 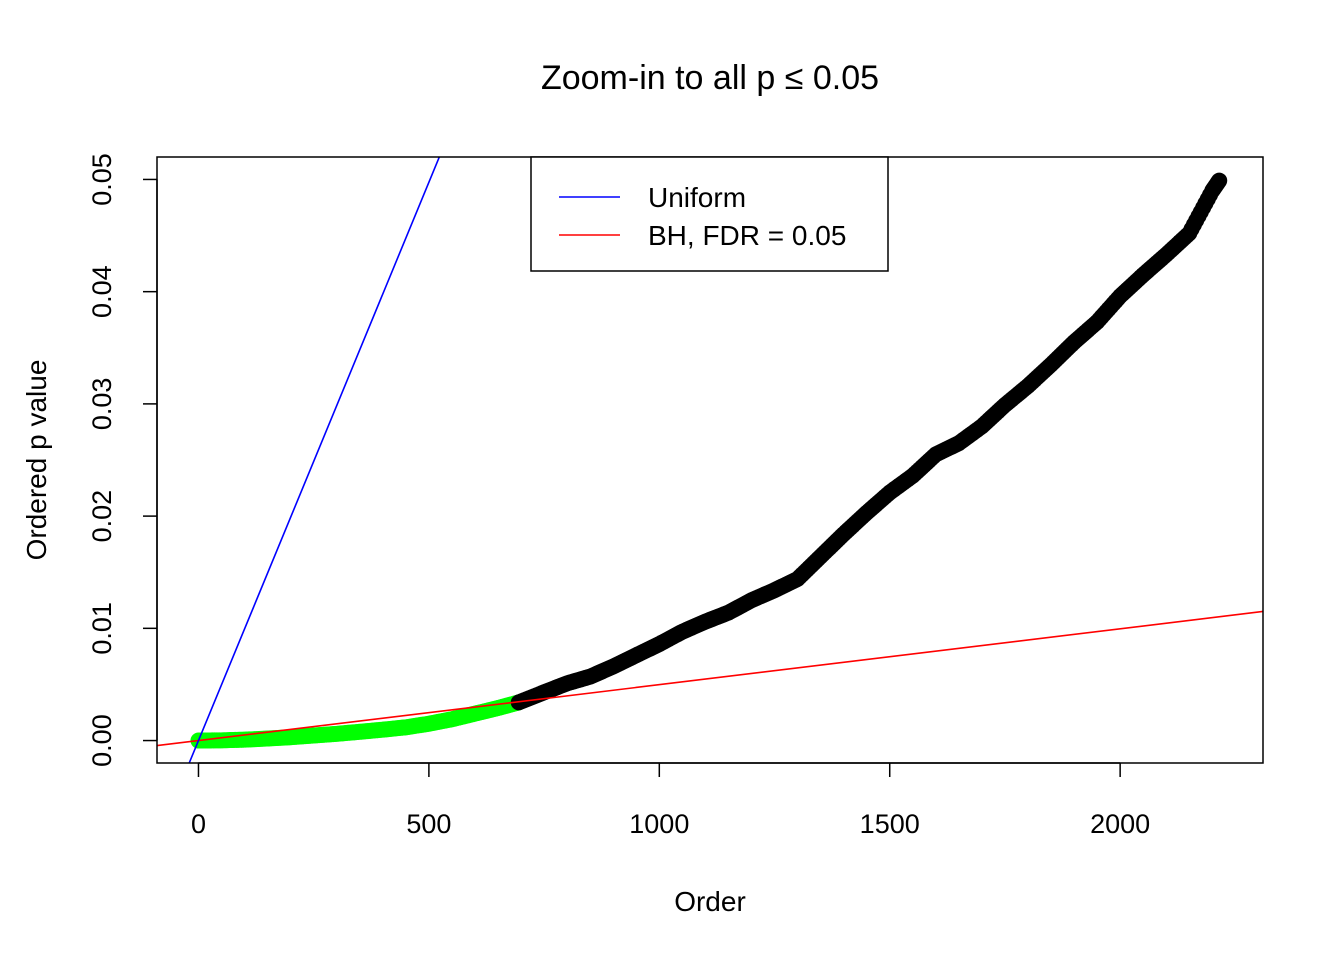 I want to click on y-tick-label: 0.05, so click(x=102, y=179).